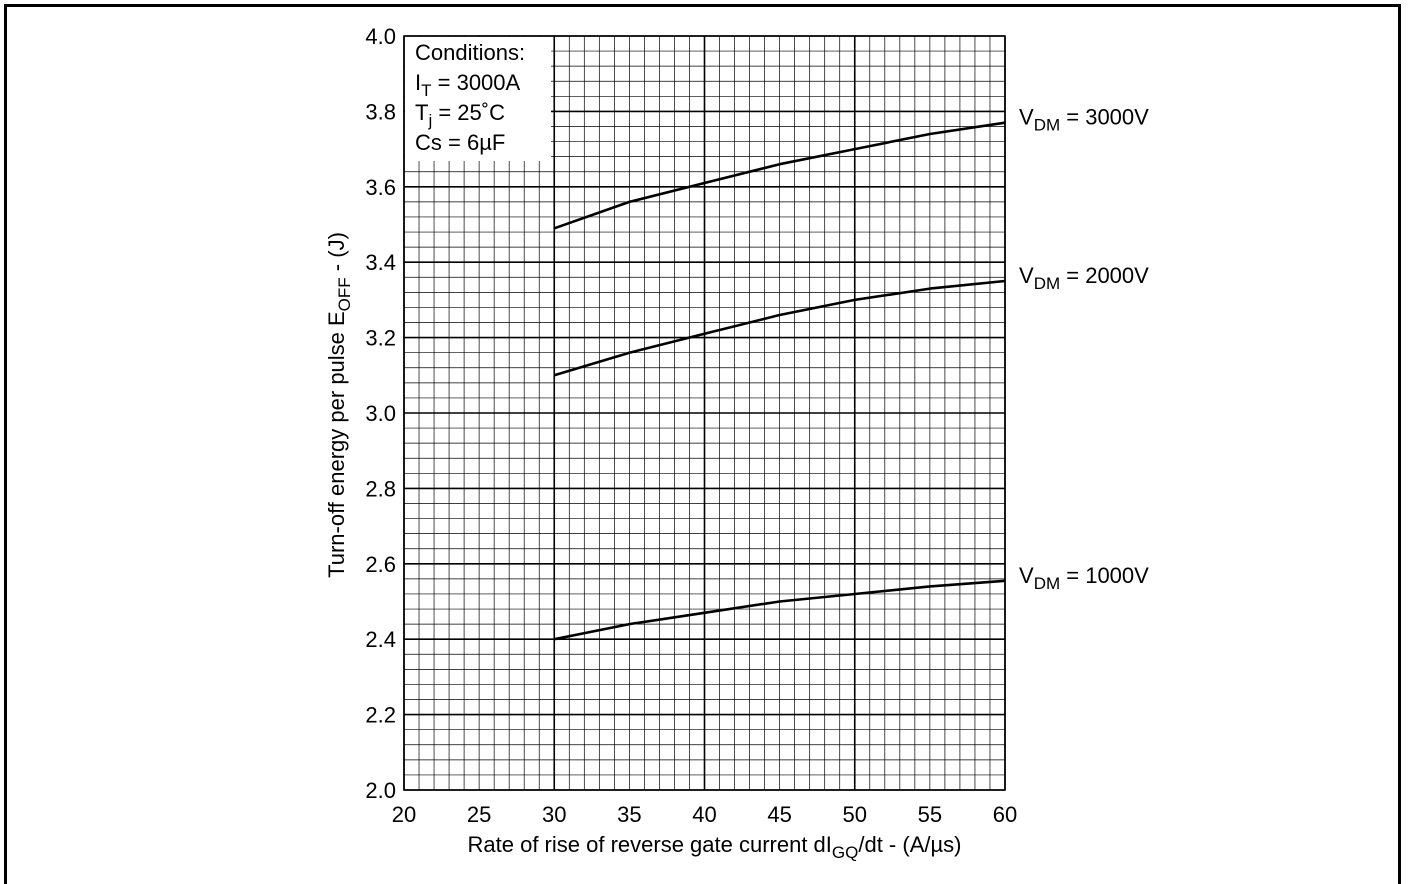 The image size is (1409, 884). What do you see at coordinates (1084, 278) in the screenshot?
I see `series-label: VDM = 2000V` at bounding box center [1084, 278].